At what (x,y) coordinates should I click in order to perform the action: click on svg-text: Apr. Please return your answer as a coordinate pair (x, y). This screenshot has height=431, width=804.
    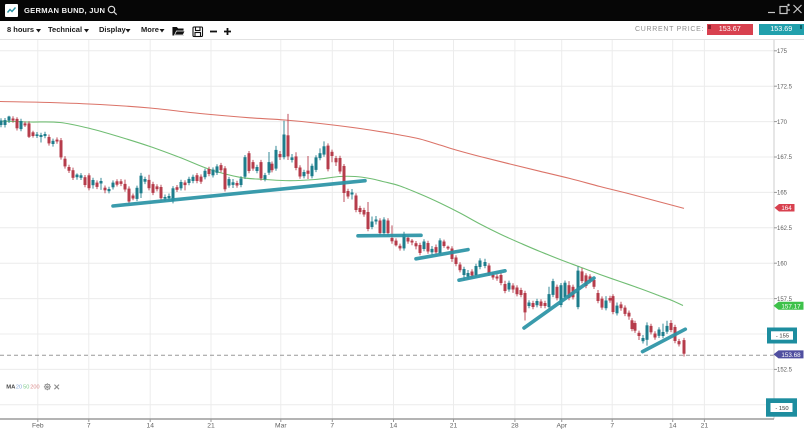
    Looking at the image, I should click on (561, 426).